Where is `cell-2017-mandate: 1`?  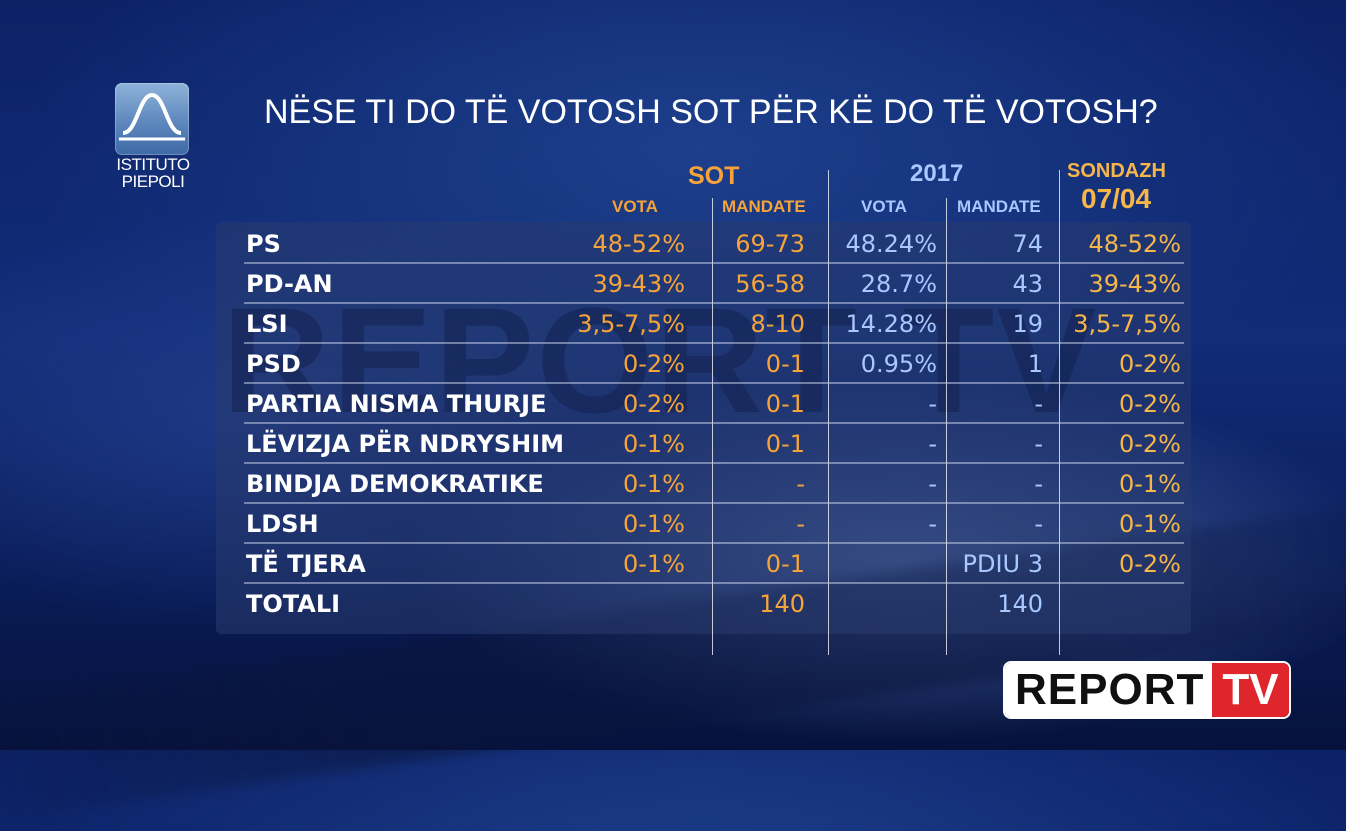
cell-2017-mandate: 1 is located at coordinates (1035, 364).